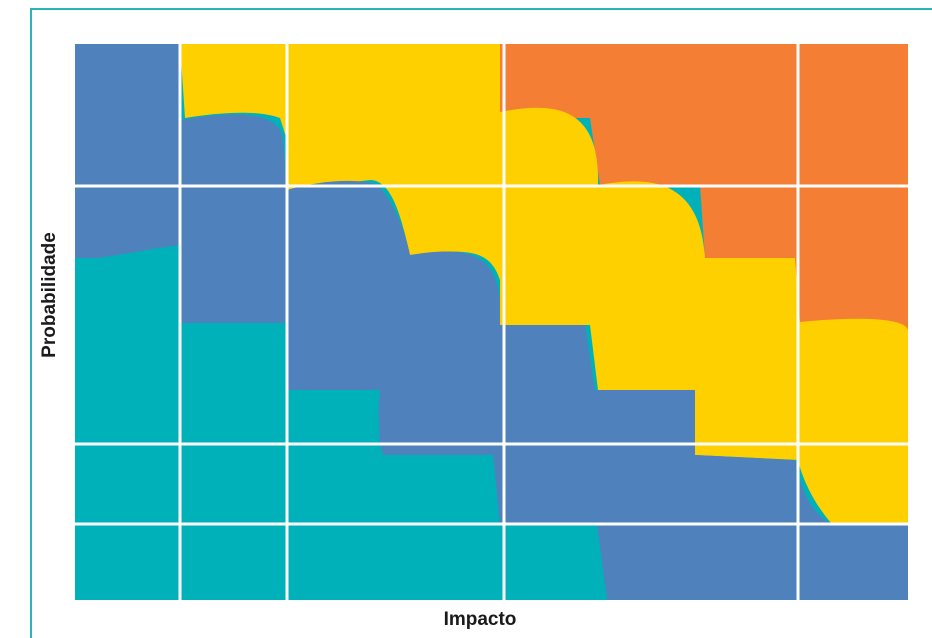  I want to click on y-axis-label: Probabilidade, so click(50, 295).